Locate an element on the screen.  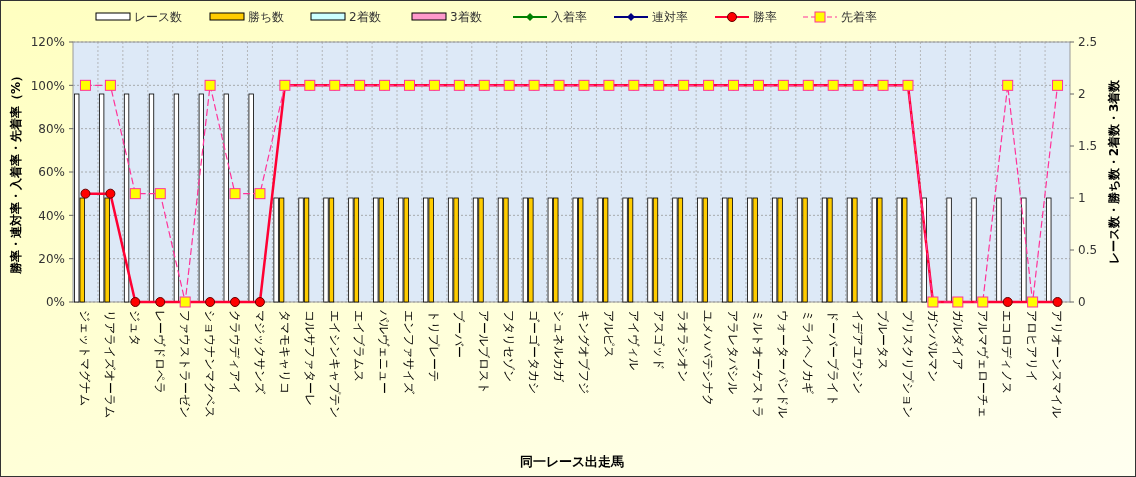
x-tick-label: ジェットマグナム is located at coordinates (85, 358).